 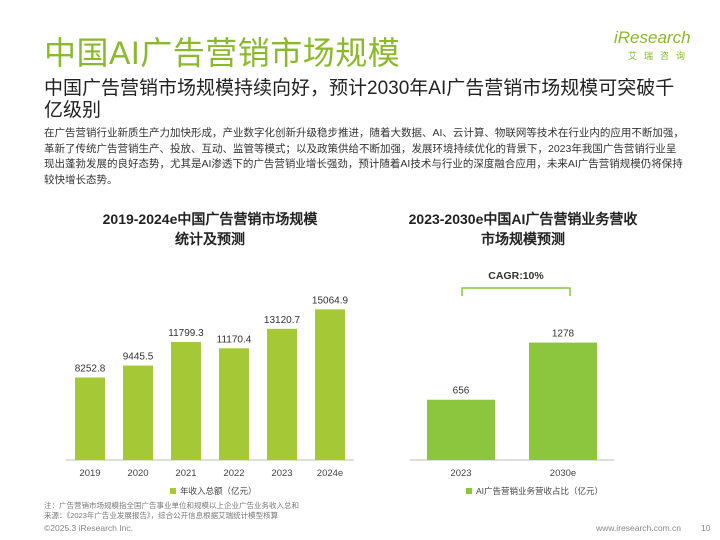 What do you see at coordinates (330, 473) in the screenshot?
I see `x-tick-label: 2024e` at bounding box center [330, 473].